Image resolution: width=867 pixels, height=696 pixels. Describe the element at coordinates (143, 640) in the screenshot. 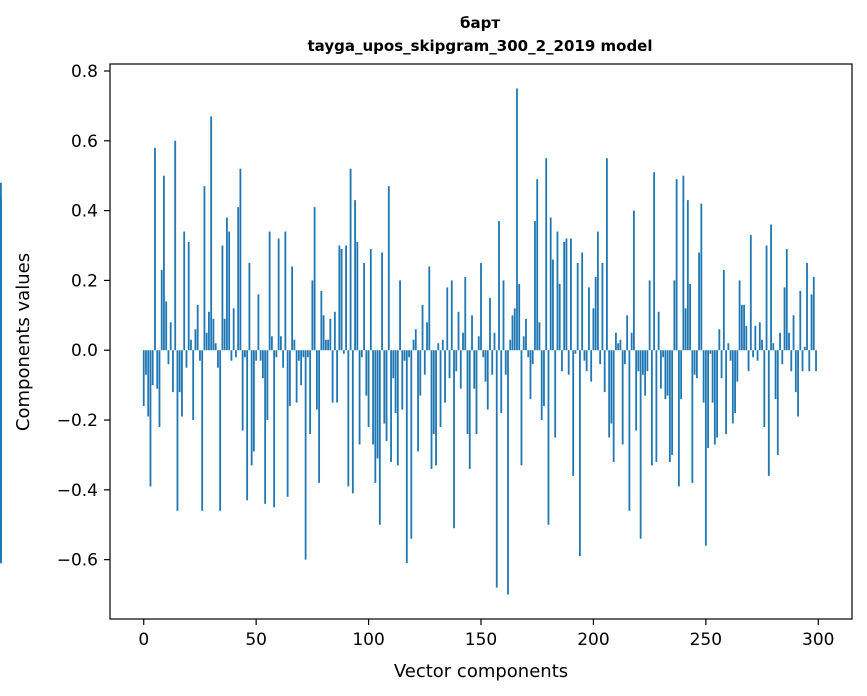

I see `x-tick-label: 0` at that location.